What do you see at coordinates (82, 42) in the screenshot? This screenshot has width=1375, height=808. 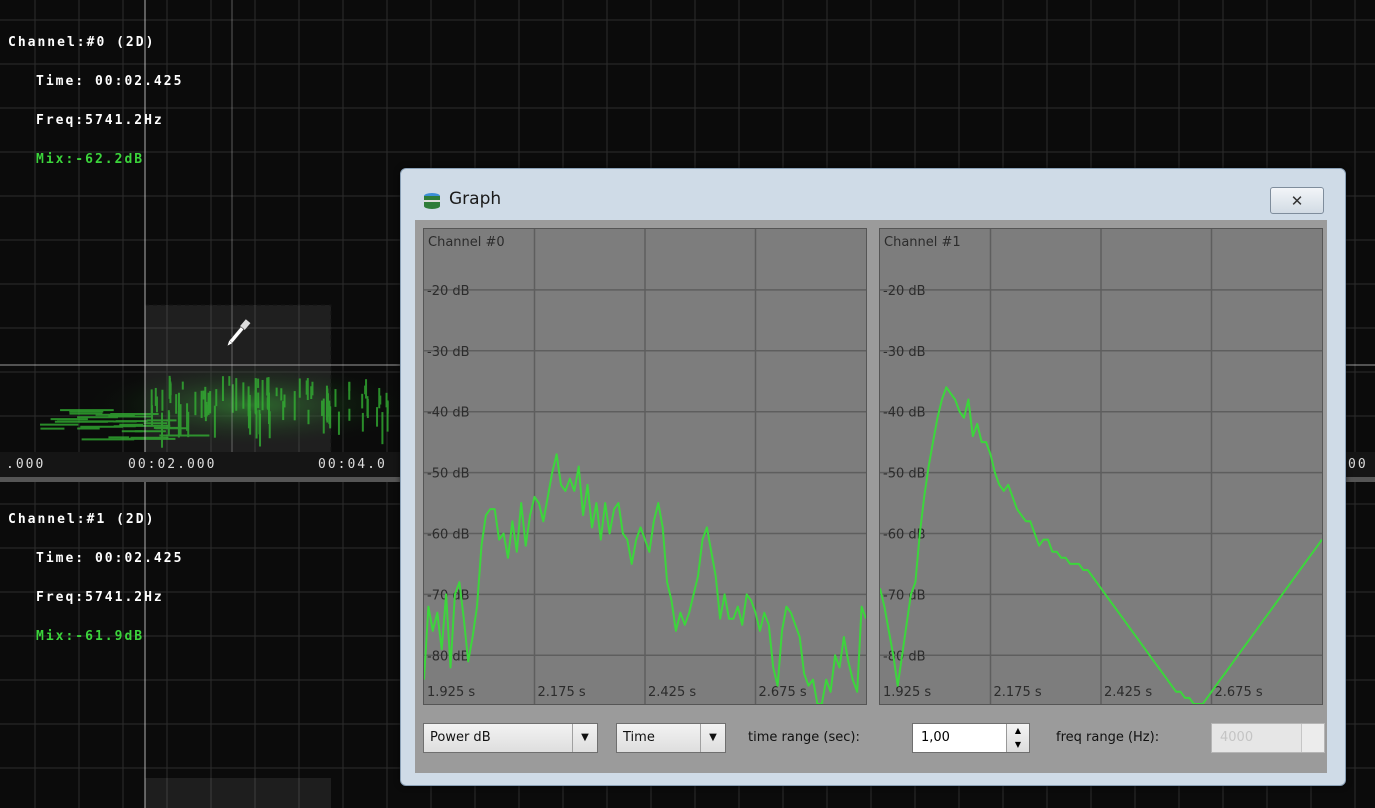 I see `channel0-label: Channel:#0 (2D)` at bounding box center [82, 42].